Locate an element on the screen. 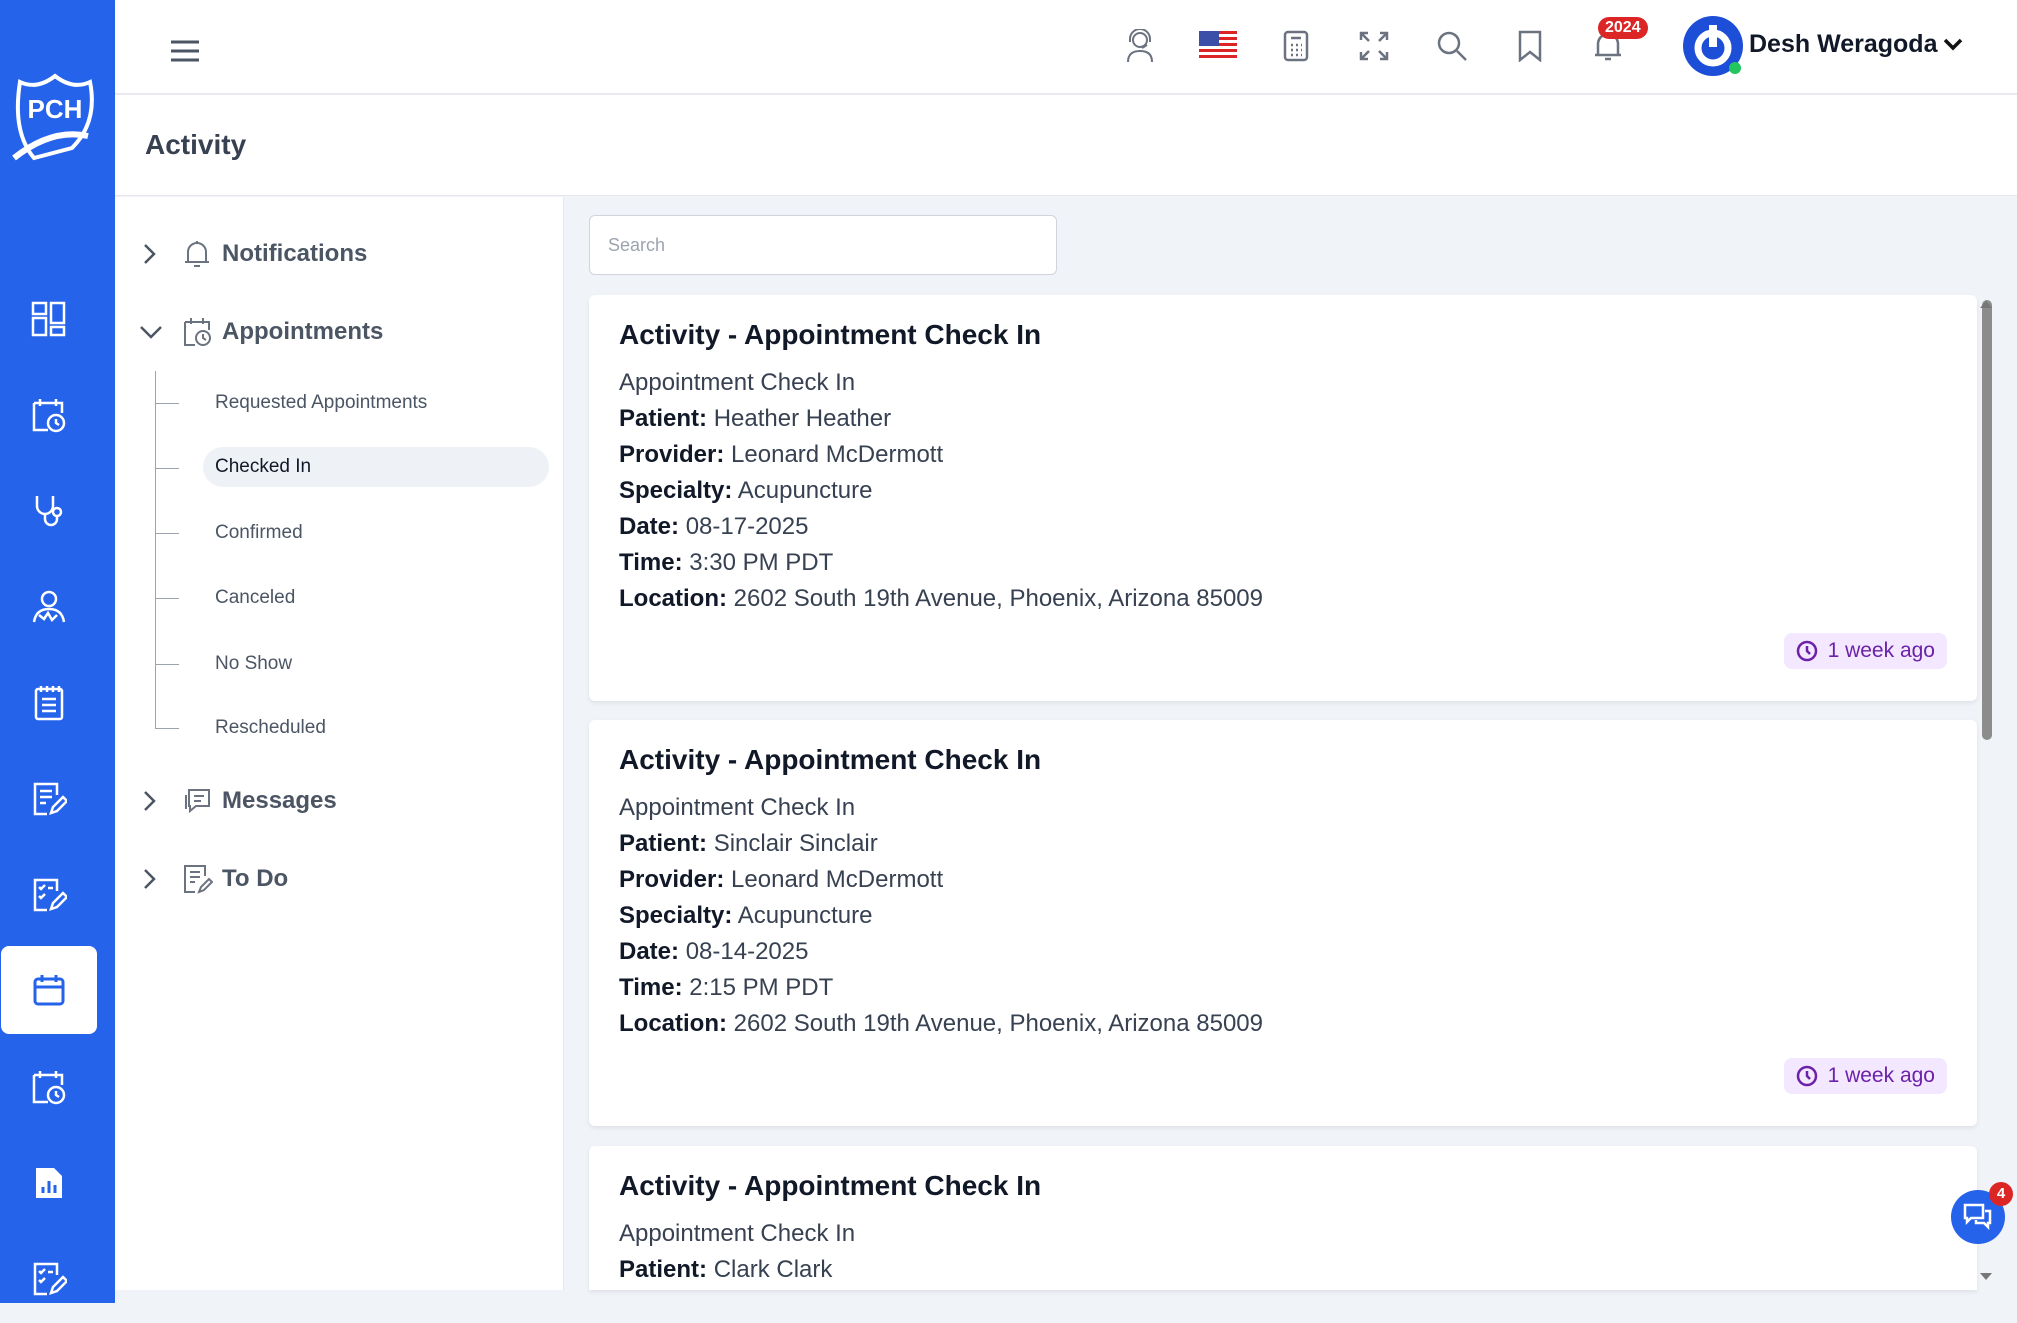  user-avatar is located at coordinates (1713, 46).